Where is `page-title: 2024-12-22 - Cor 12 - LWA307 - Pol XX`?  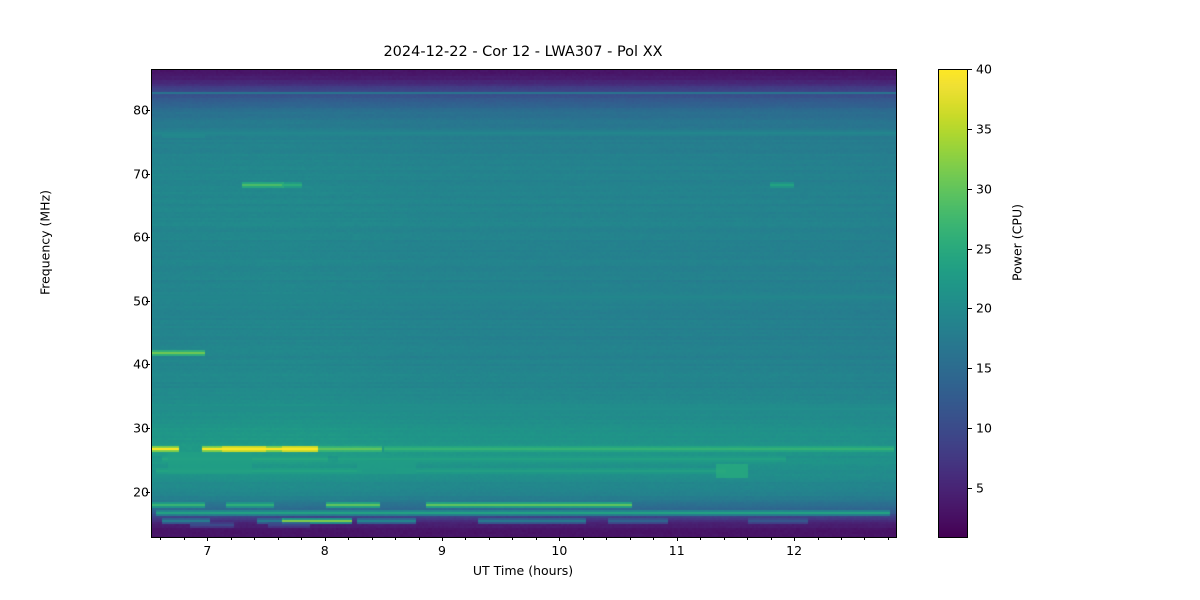
page-title: 2024-12-22 - Cor 12 - LWA307 - Pol XX is located at coordinates (523, 52).